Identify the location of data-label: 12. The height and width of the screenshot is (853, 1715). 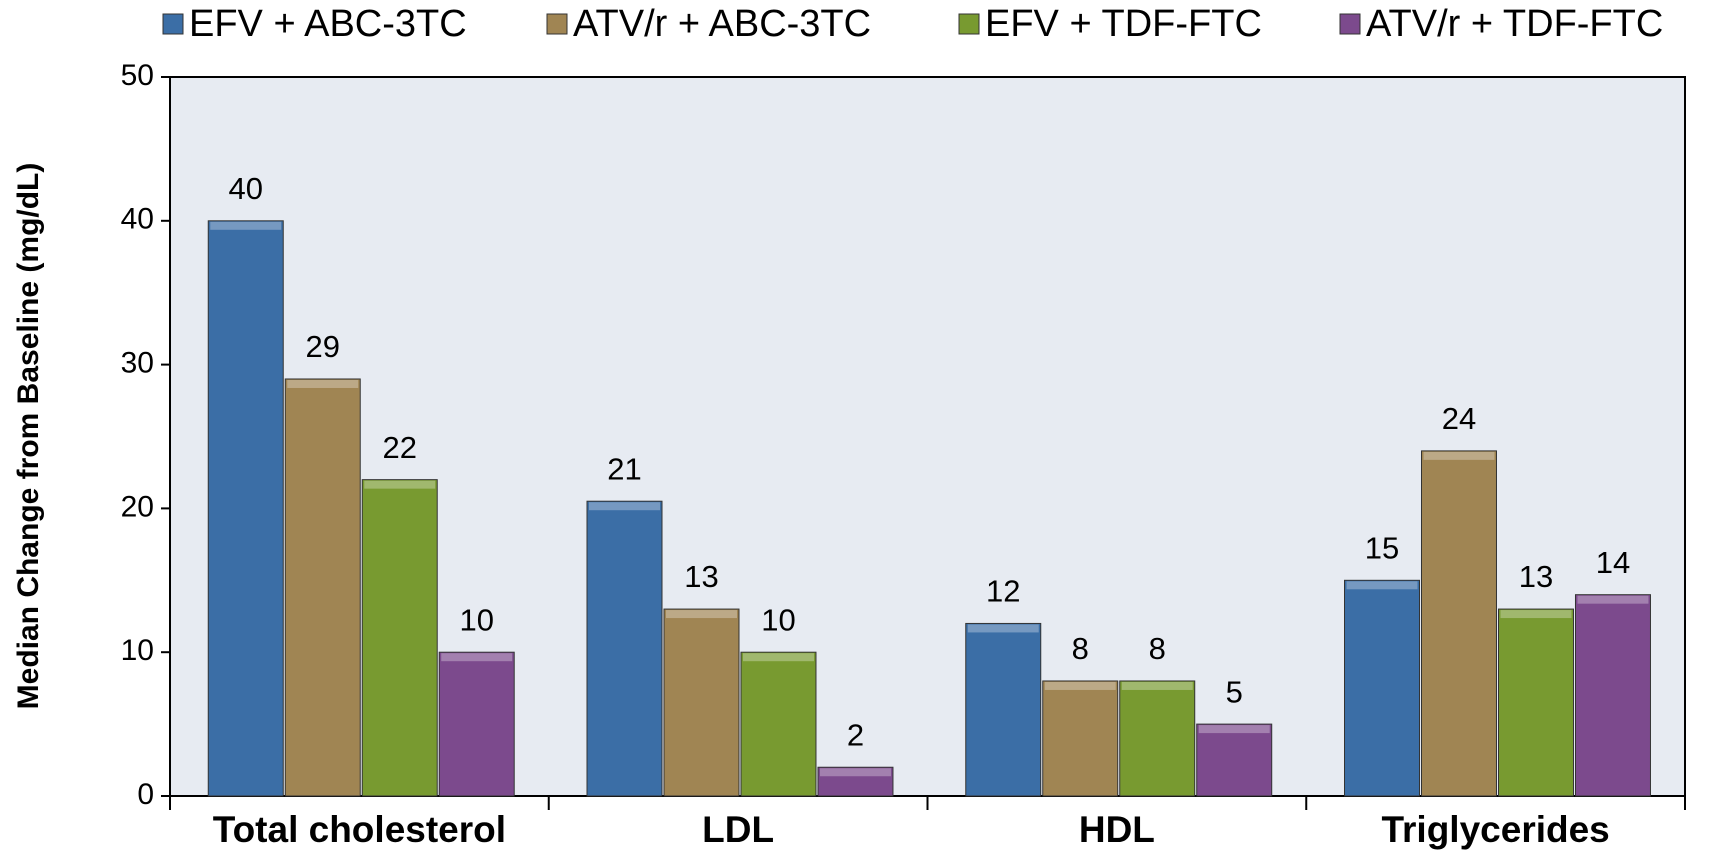
(1003, 591).